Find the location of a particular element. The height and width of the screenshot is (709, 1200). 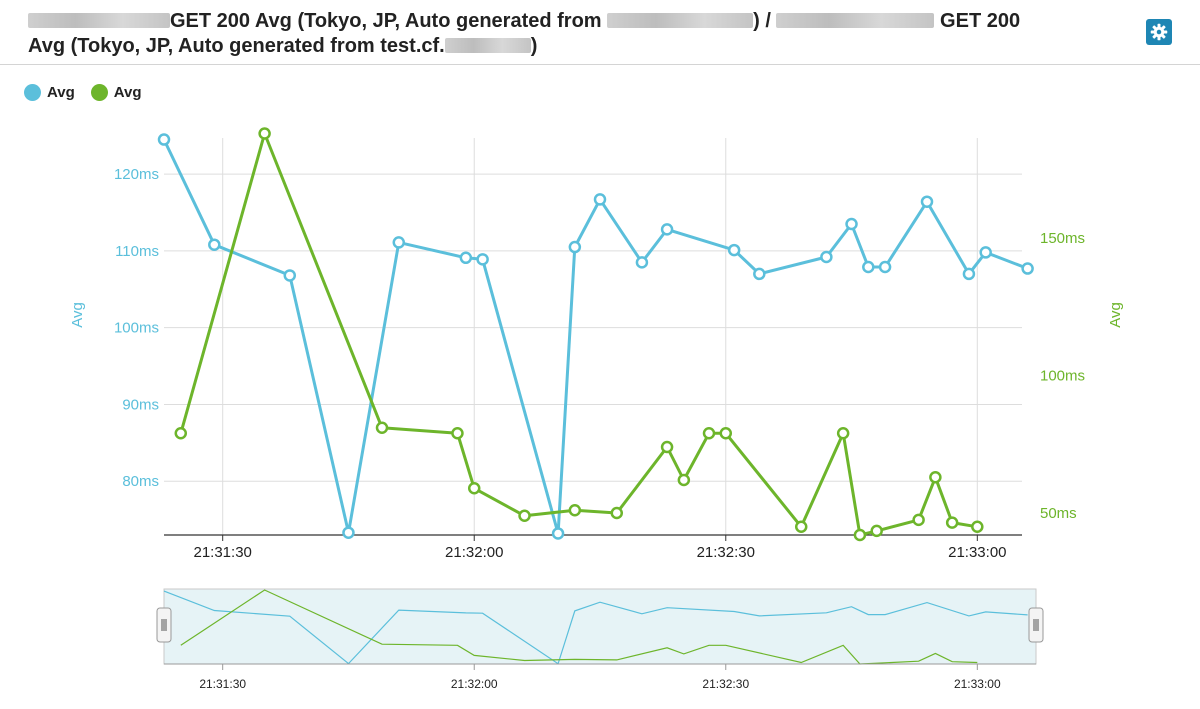

x-tick-label: 21:31:30 is located at coordinates (222, 552).